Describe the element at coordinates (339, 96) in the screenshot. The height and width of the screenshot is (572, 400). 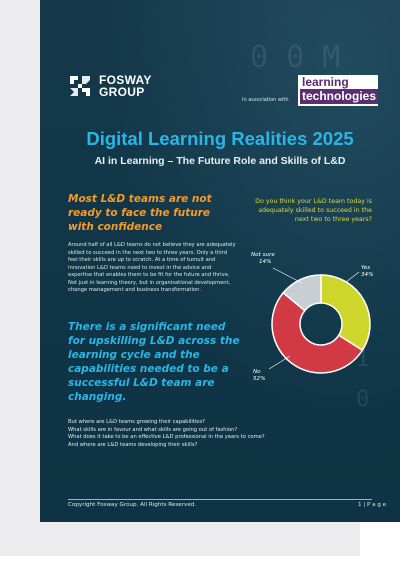
I see `lt-logo-line2: technologies` at that location.